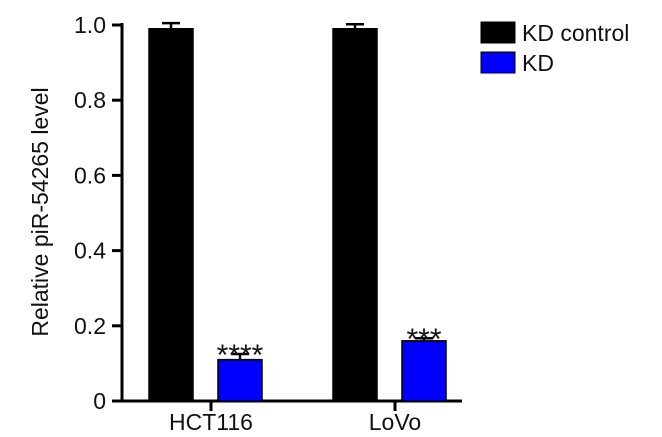 This screenshot has height=437, width=662. What do you see at coordinates (90, 175) in the screenshot?
I see `y-tick-label: 0.6` at bounding box center [90, 175].